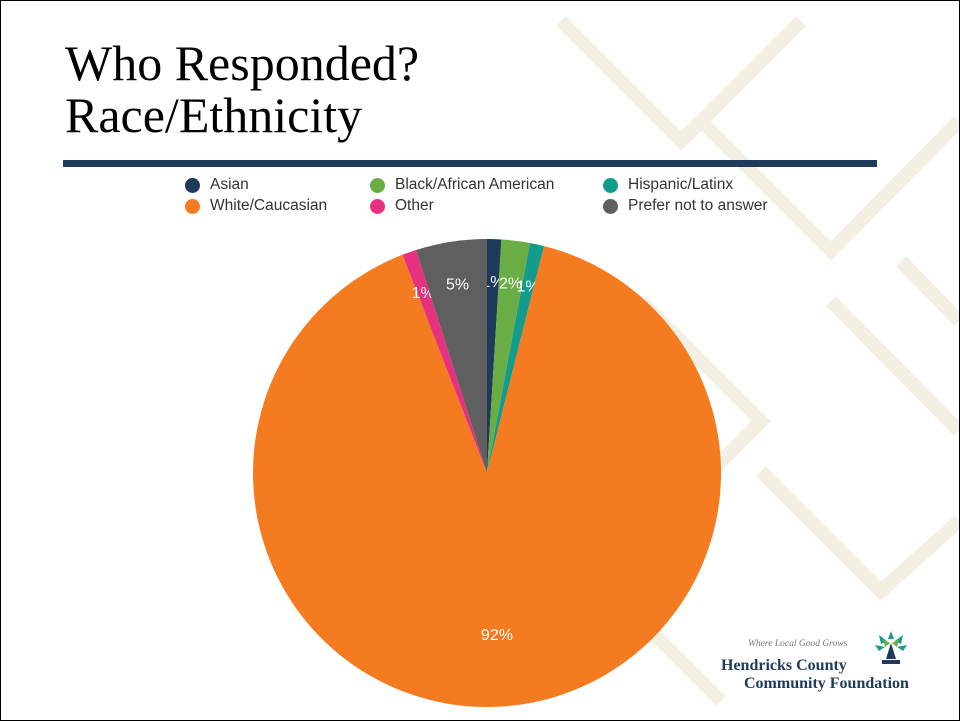 This screenshot has width=960, height=721. I want to click on legend-item-prefer-not-to-answer: Prefer not to answer, so click(714, 206).